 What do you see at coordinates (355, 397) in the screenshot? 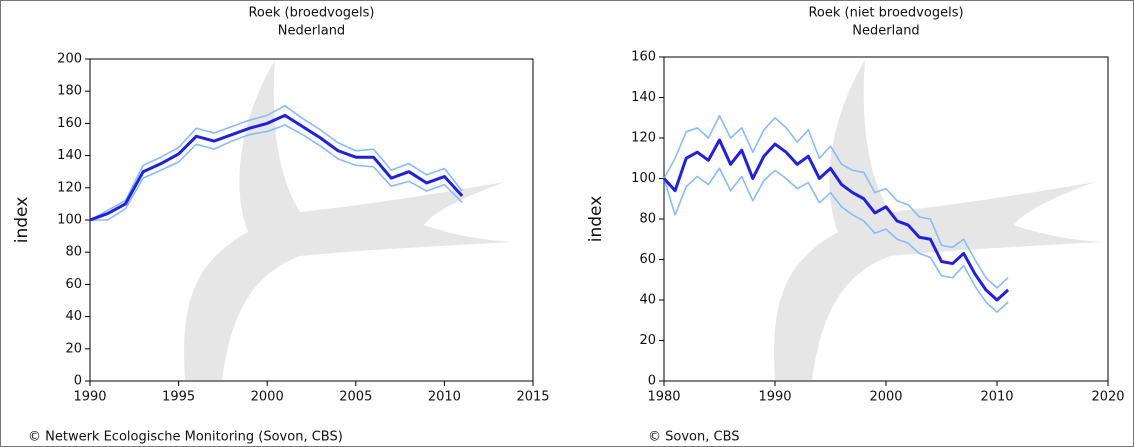
I see `x-tick-label: 2005` at bounding box center [355, 397].